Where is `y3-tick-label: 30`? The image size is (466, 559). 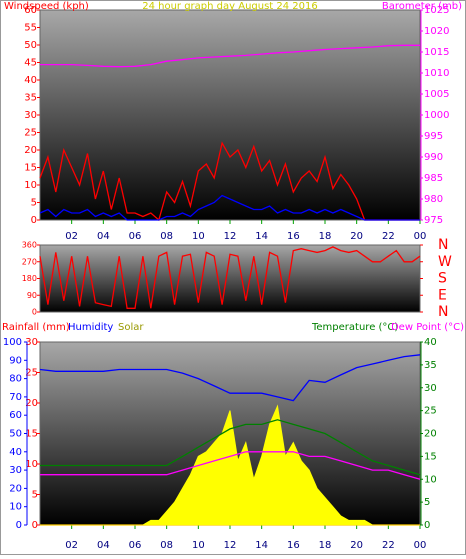
y3-tick-label: 30 is located at coordinates (15, 470).